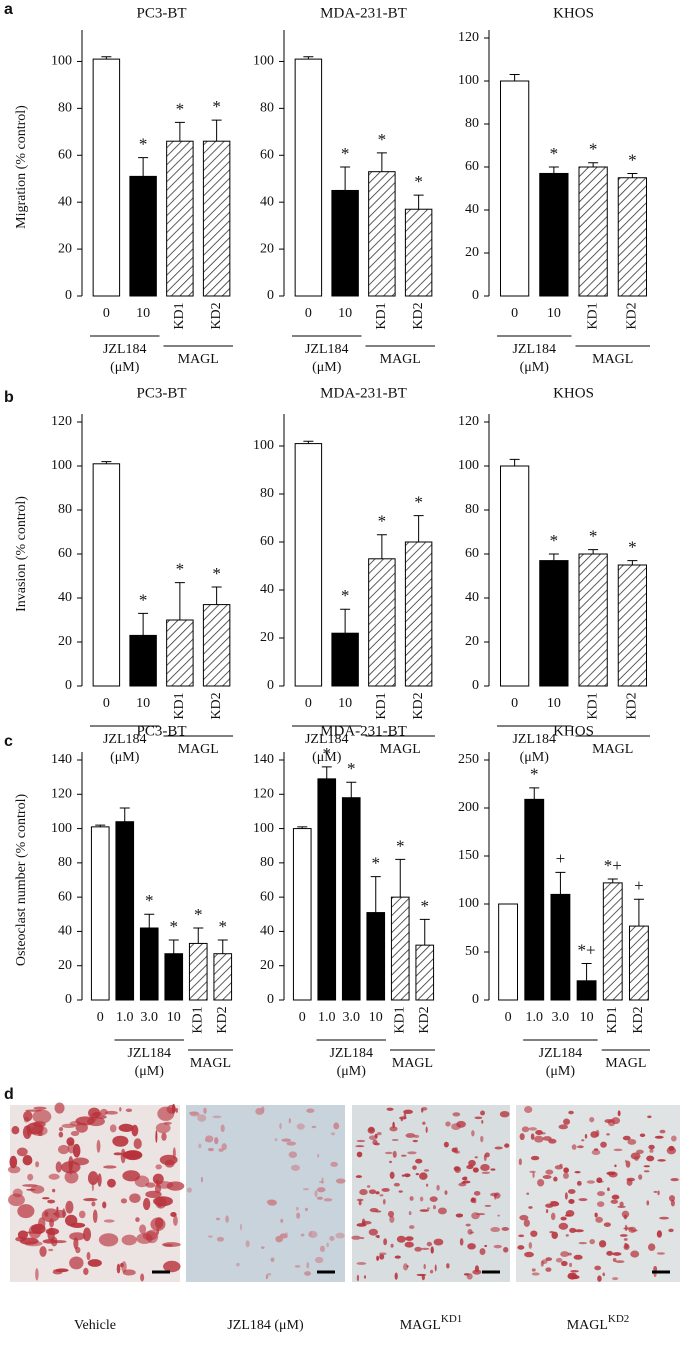 This screenshot has width=691, height=1361. Describe the element at coordinates (8, 9) in the screenshot. I see `panel-label: a` at that location.